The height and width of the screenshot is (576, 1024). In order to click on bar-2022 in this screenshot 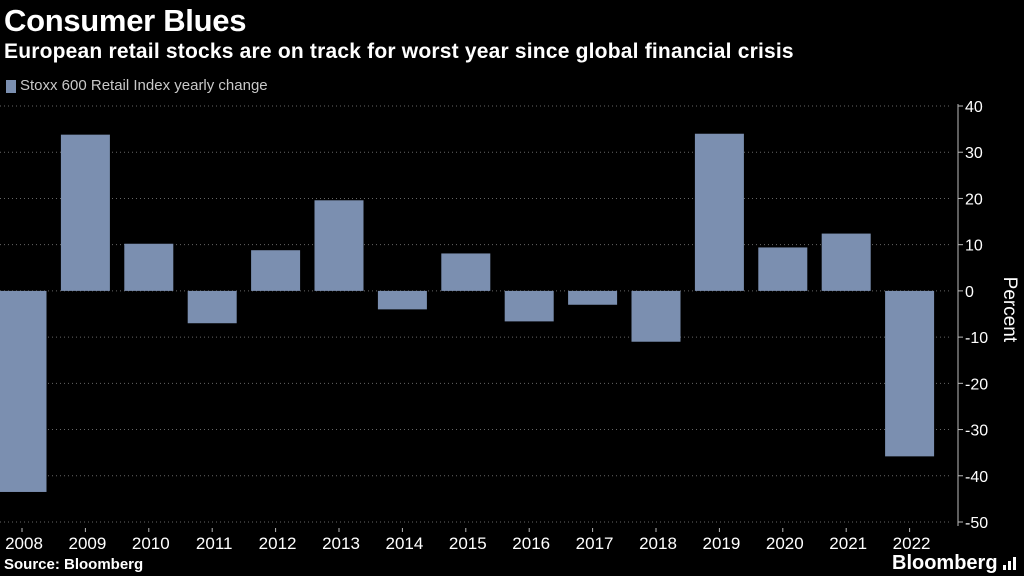, I will do `click(910, 373)`.